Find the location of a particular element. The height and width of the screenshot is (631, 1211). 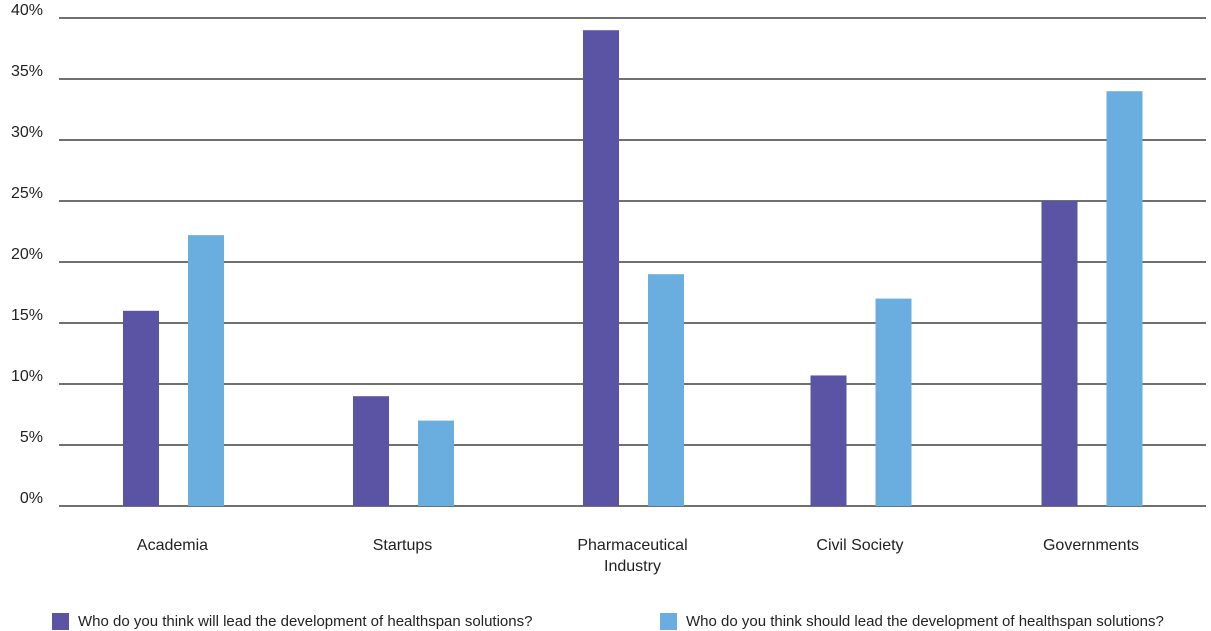

y-tick-label: 0% is located at coordinates (31, 498).